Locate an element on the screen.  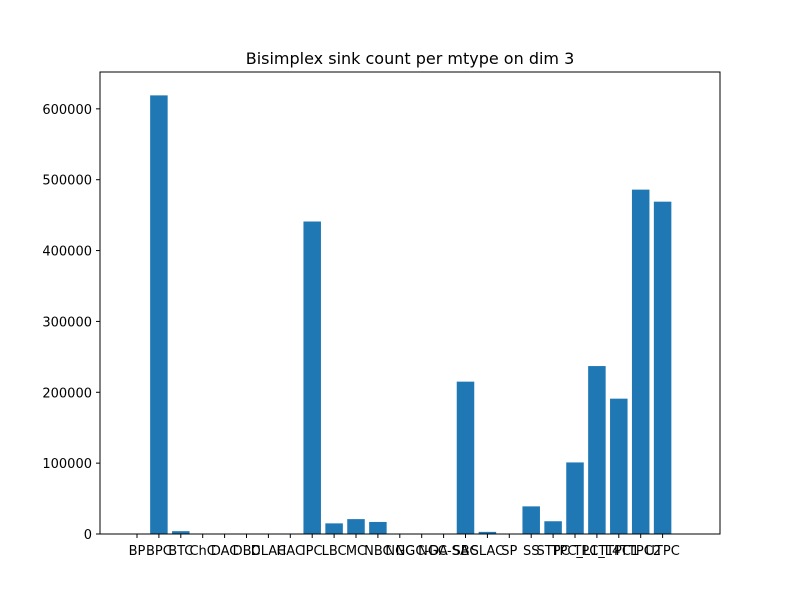
bar-ipc is located at coordinates (312, 377).